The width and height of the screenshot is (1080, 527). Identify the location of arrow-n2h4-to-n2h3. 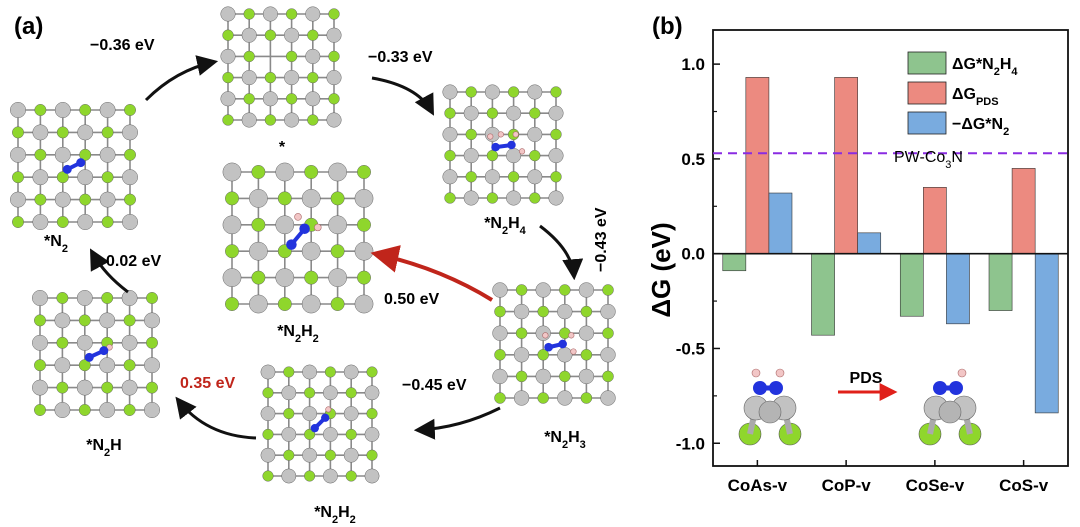
(561, 252).